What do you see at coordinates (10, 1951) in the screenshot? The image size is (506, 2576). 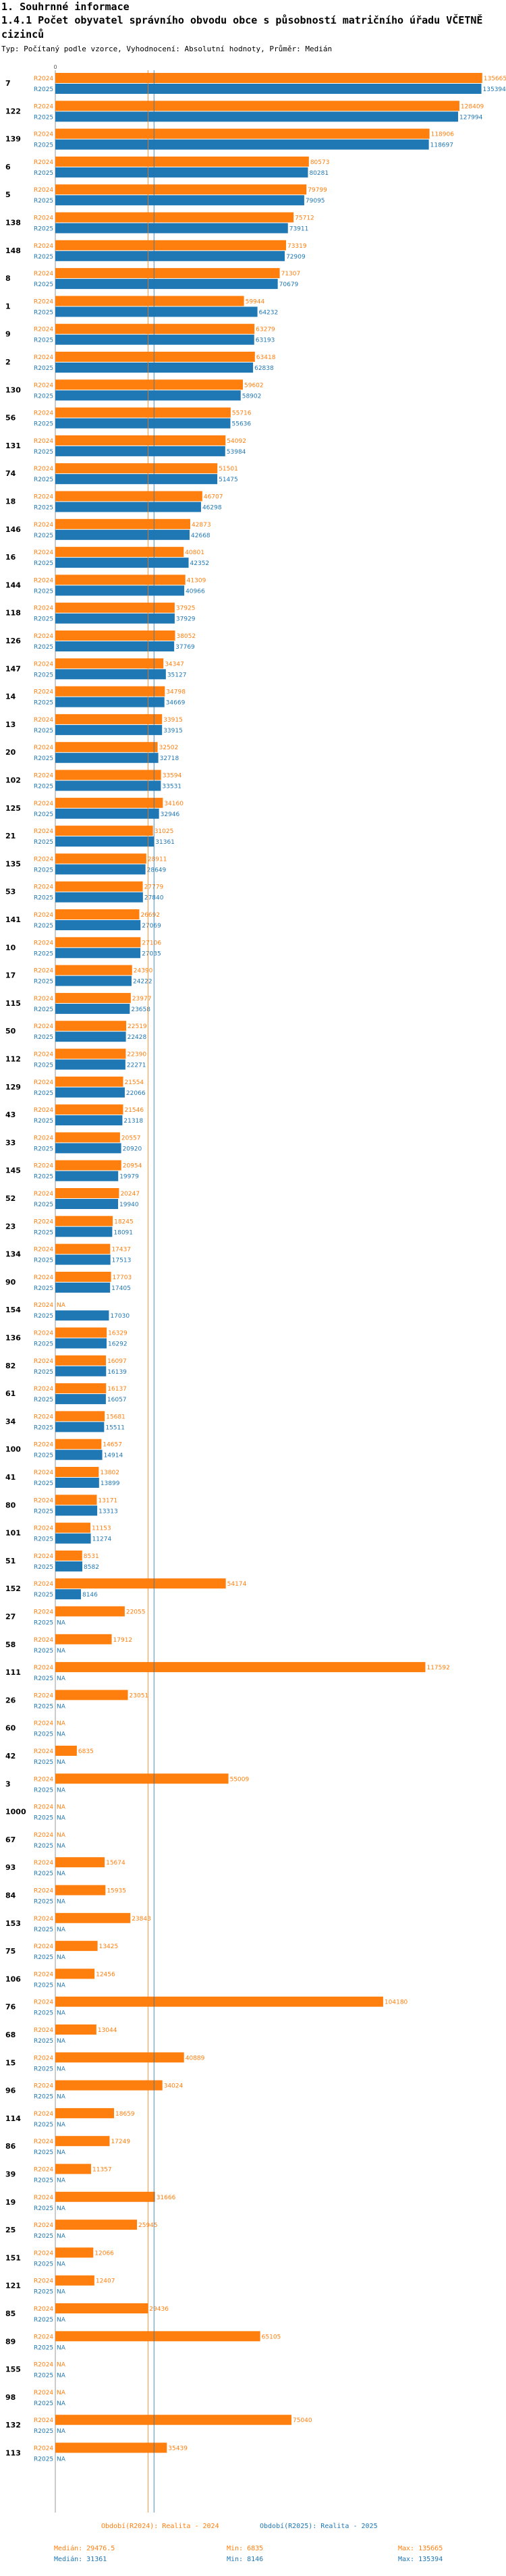 I see `category-label: 75` at bounding box center [10, 1951].